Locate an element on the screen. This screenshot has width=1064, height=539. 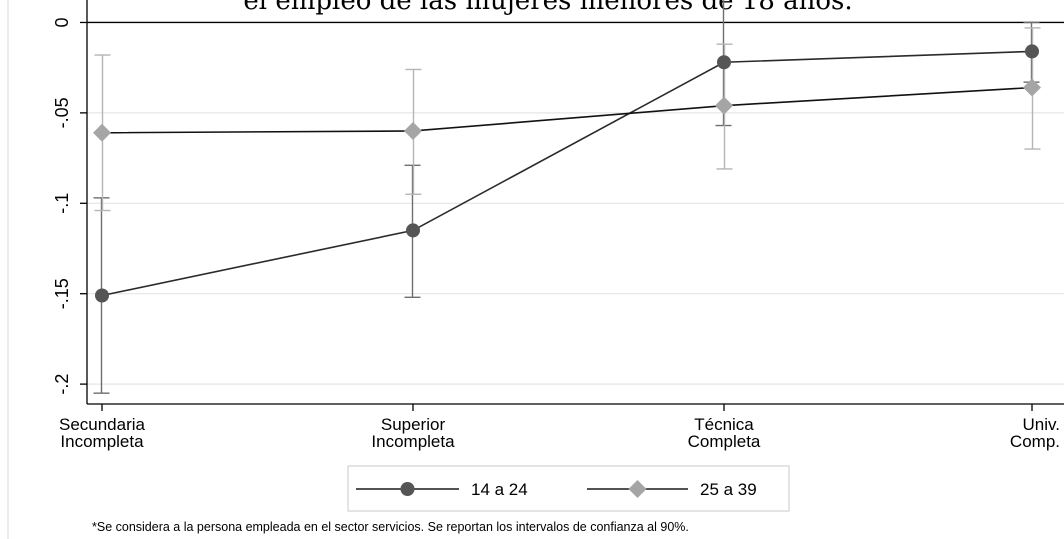
y-tick-label: -.05 is located at coordinates (62, 112).